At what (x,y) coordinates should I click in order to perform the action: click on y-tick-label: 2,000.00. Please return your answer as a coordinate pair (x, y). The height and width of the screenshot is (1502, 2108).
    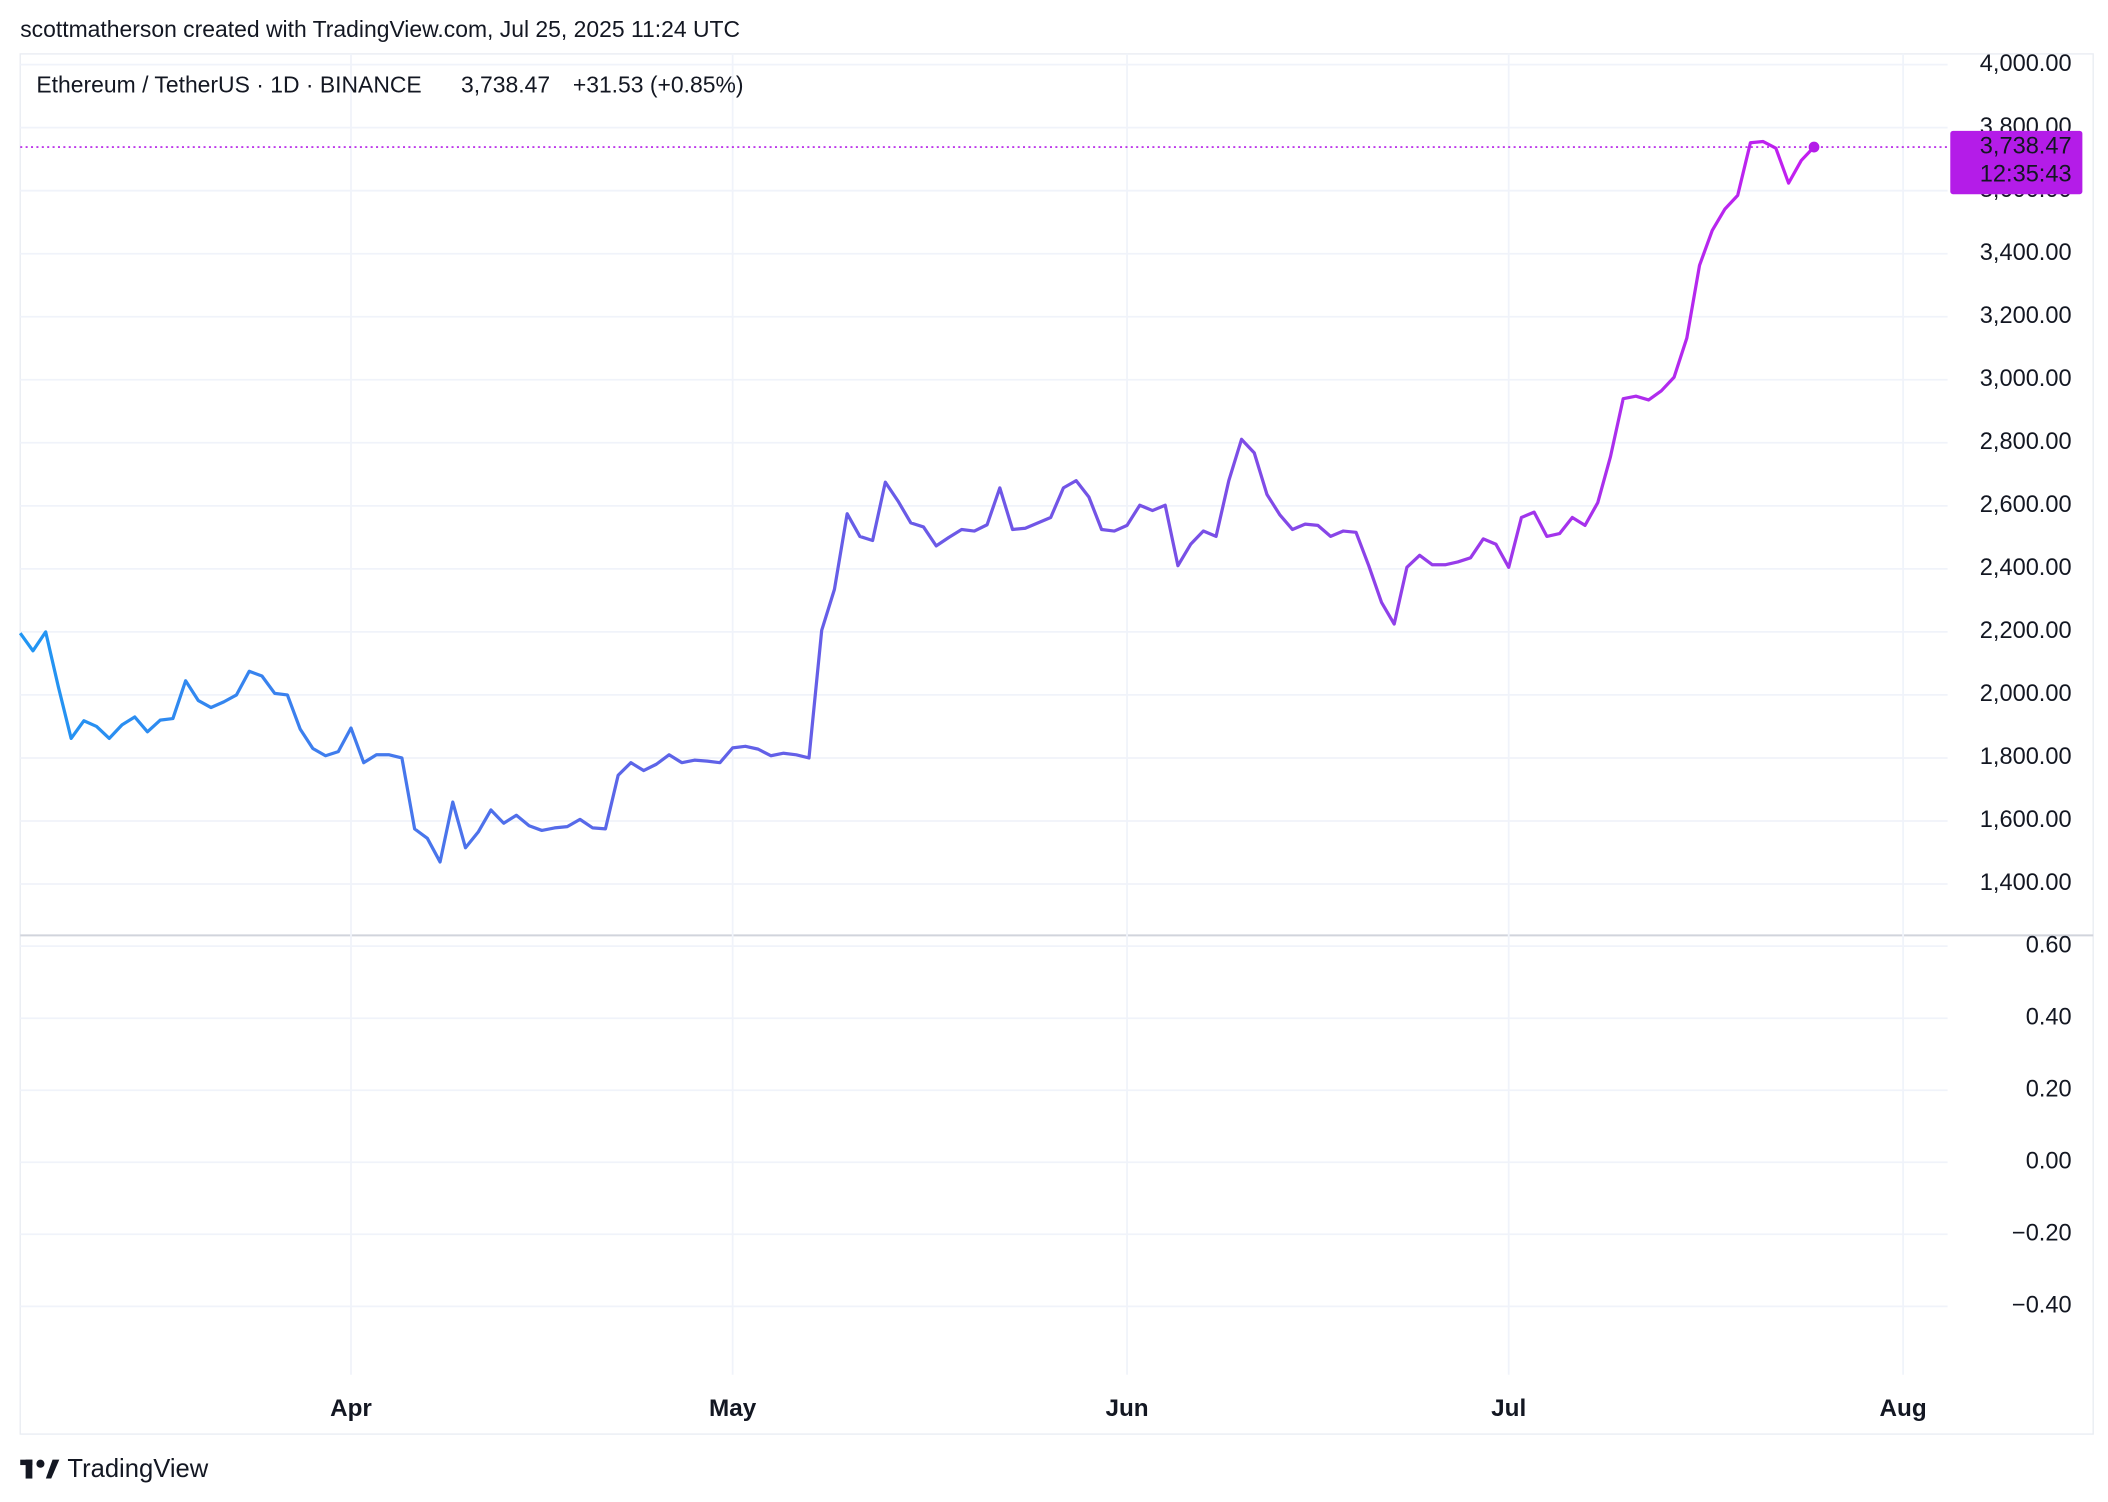
    Looking at the image, I should click on (2026, 693).